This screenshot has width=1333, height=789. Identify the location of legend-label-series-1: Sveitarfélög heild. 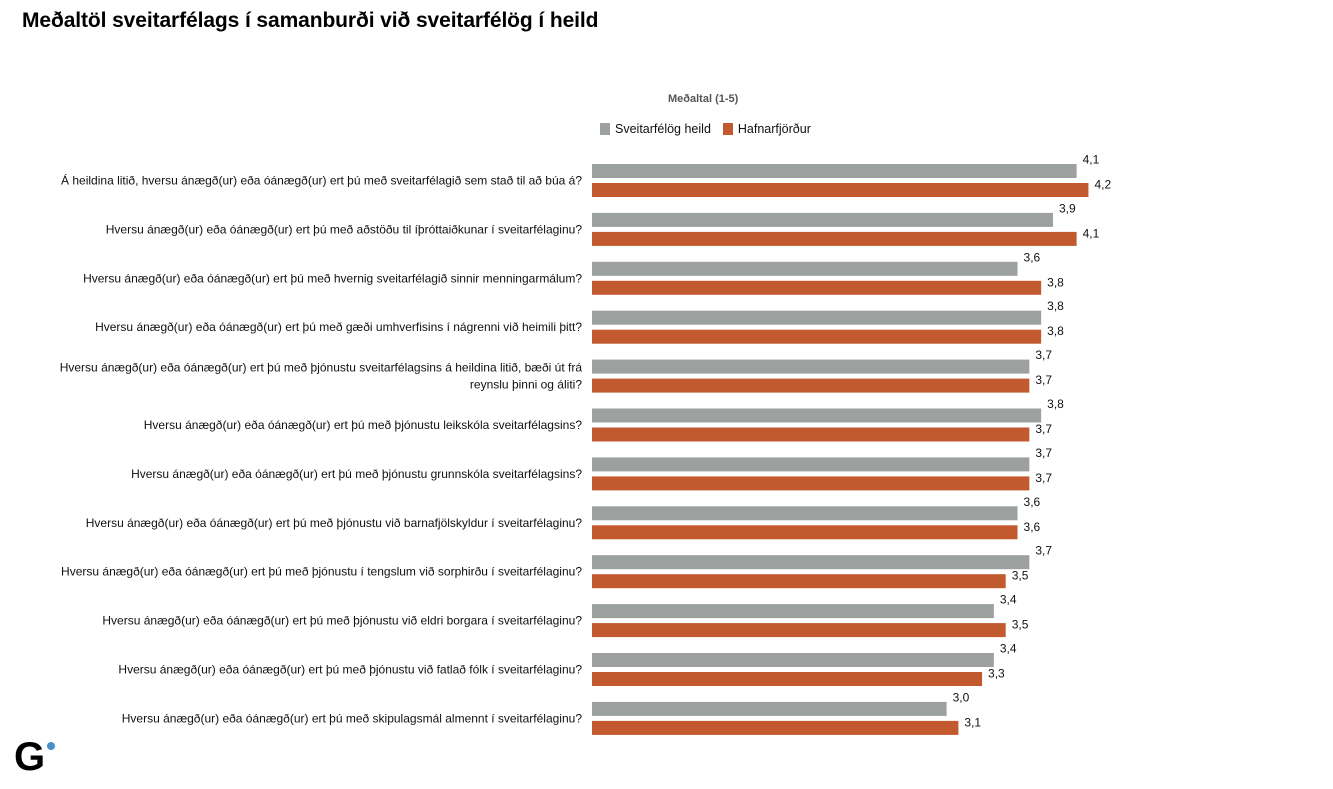
(663, 129).